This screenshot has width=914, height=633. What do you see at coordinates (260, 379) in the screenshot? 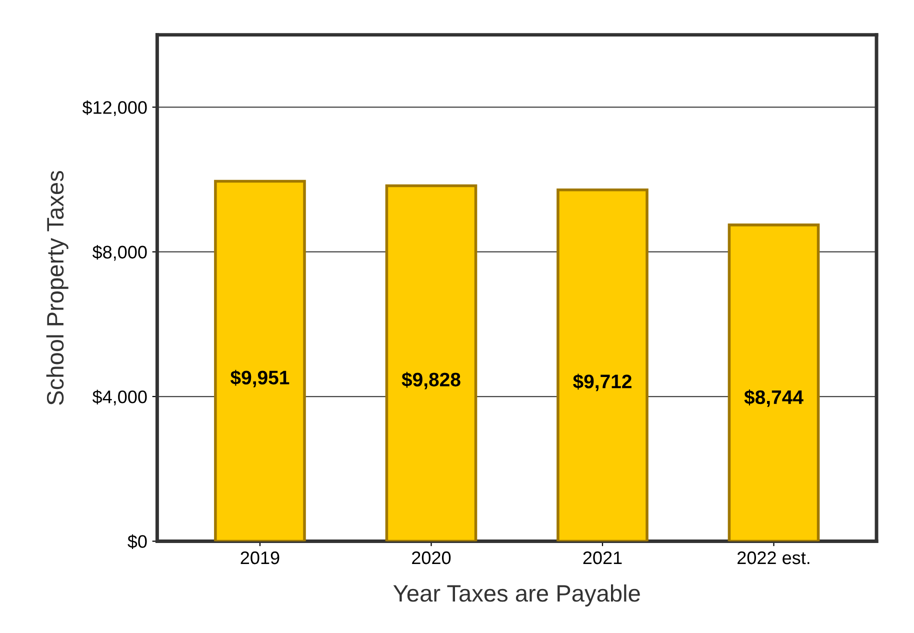
I see `data-label: $9,951` at bounding box center [260, 379].